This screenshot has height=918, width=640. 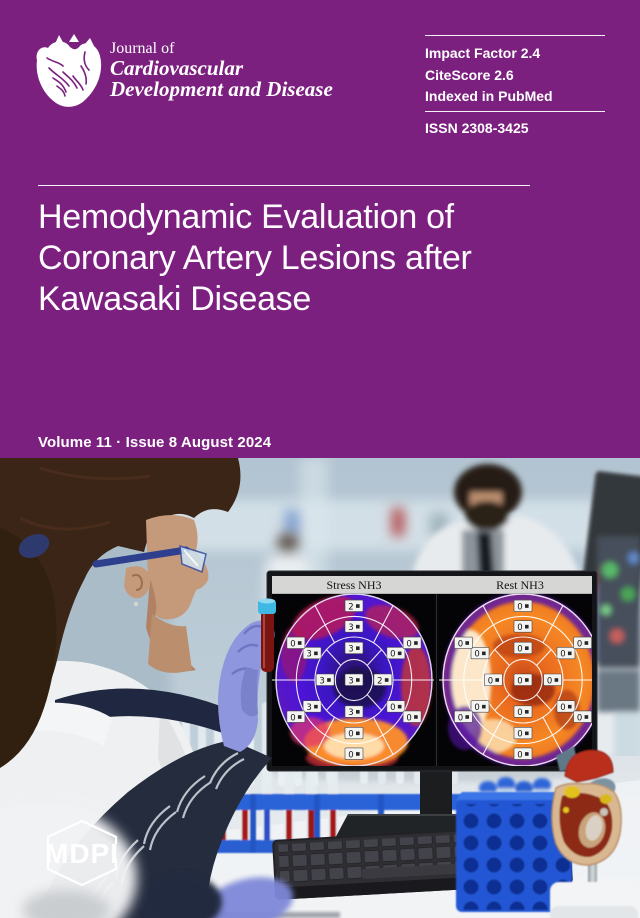 I want to click on volume-issue-line: Volume 11 · Issue 8 August 2024, so click(x=155, y=442).